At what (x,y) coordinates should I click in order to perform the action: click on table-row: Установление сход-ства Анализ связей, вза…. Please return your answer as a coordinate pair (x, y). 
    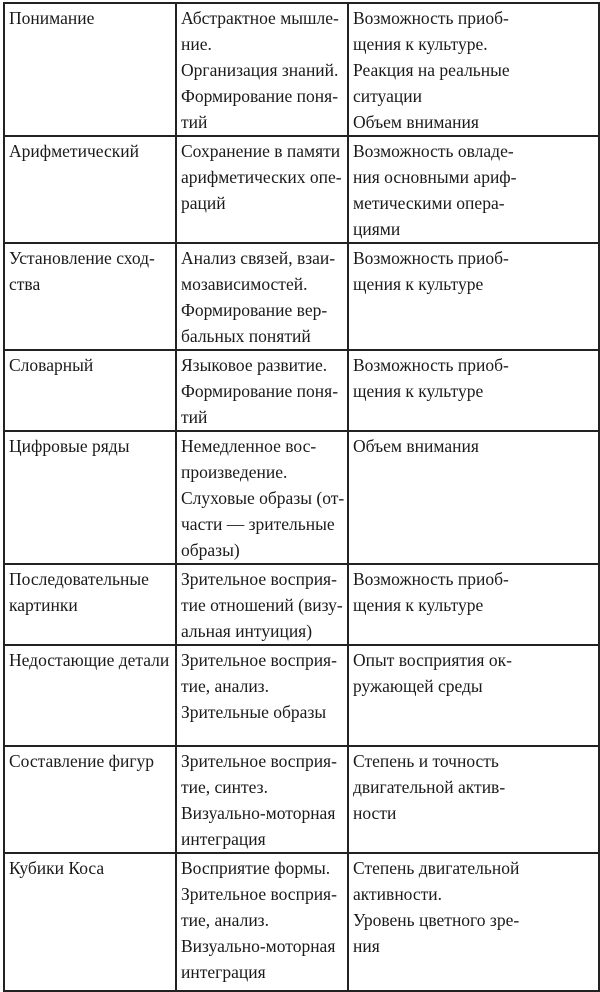
    Looking at the image, I should click on (301, 296).